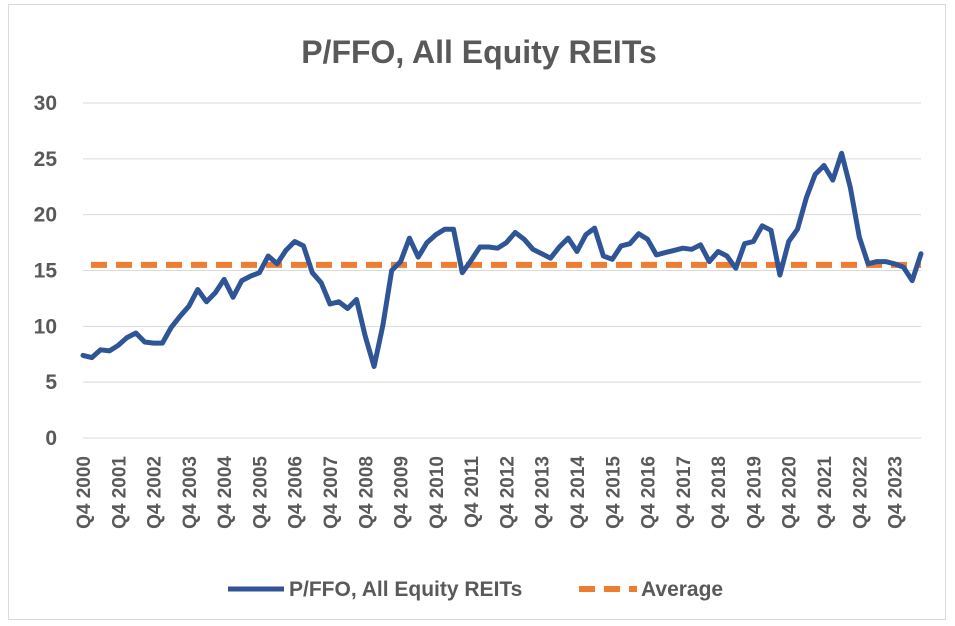  What do you see at coordinates (682, 589) in the screenshot?
I see `legend-label-average: Average` at bounding box center [682, 589].